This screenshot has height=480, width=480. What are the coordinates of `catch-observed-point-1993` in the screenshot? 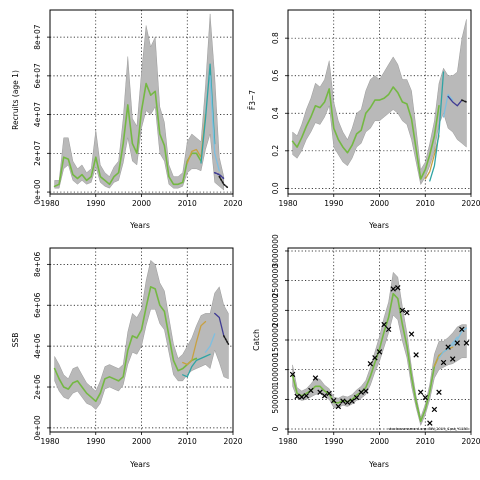 It's located at (347, 402).